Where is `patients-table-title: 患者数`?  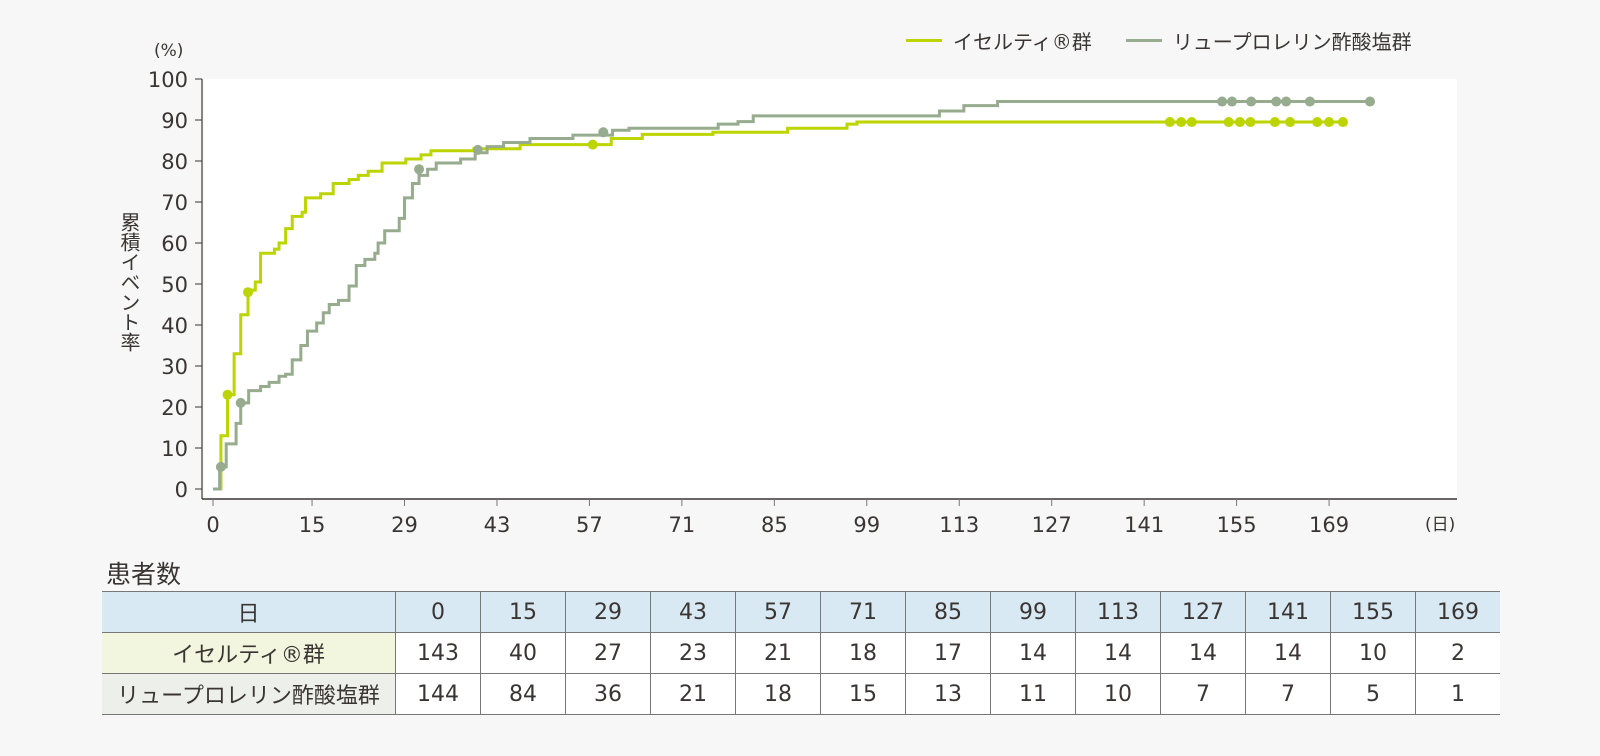
patients-table-title: 患者数 is located at coordinates (144, 574).